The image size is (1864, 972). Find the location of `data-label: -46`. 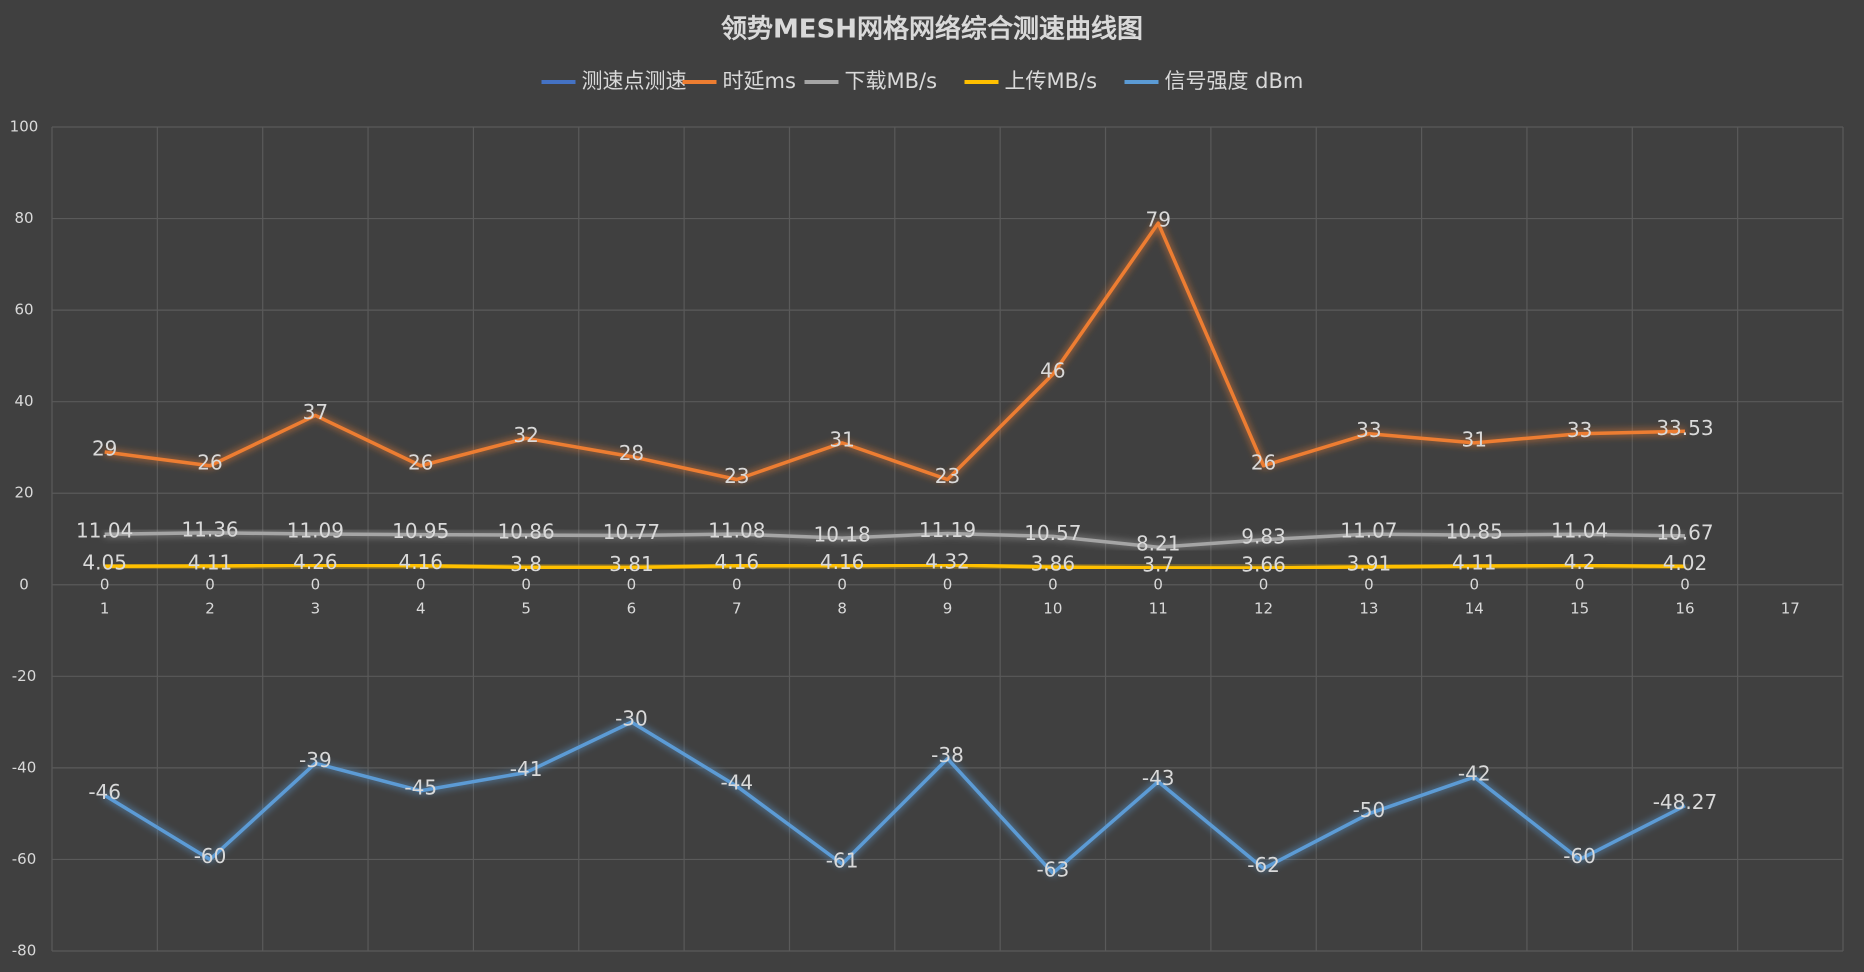

data-label: -46 is located at coordinates (104, 792).